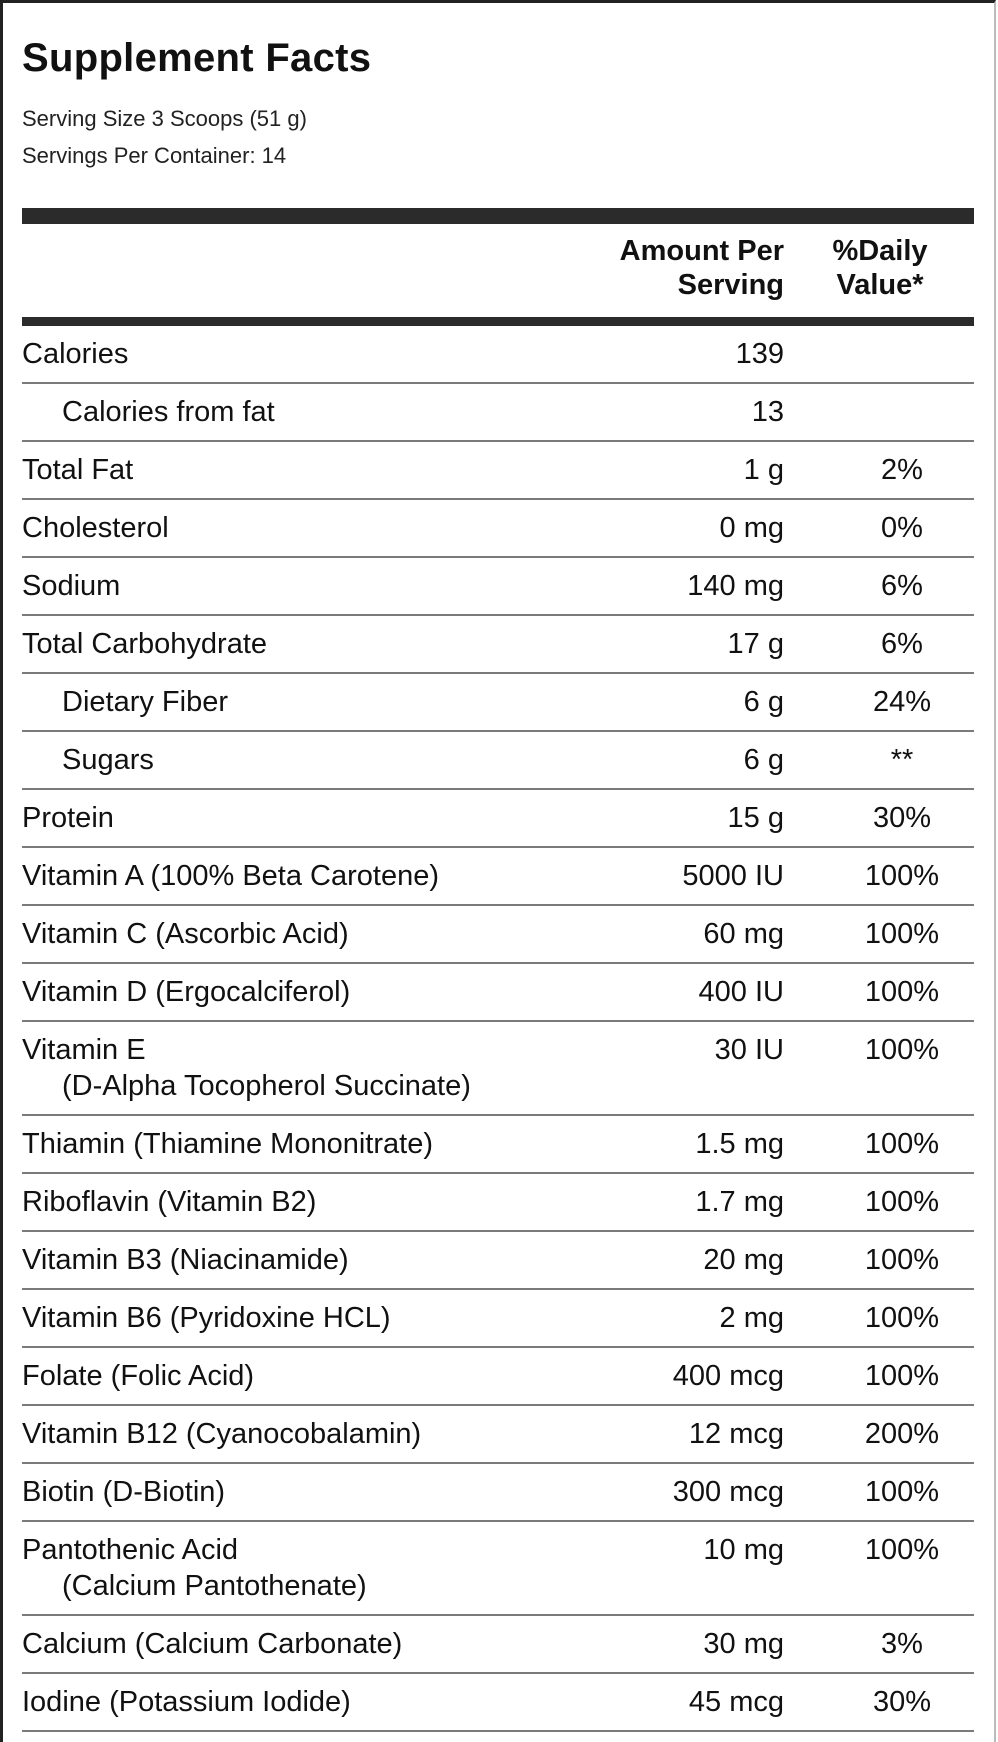  What do you see at coordinates (498, 587) in the screenshot?
I see `nutrient-row: Sodium 140 mg 6%` at bounding box center [498, 587].